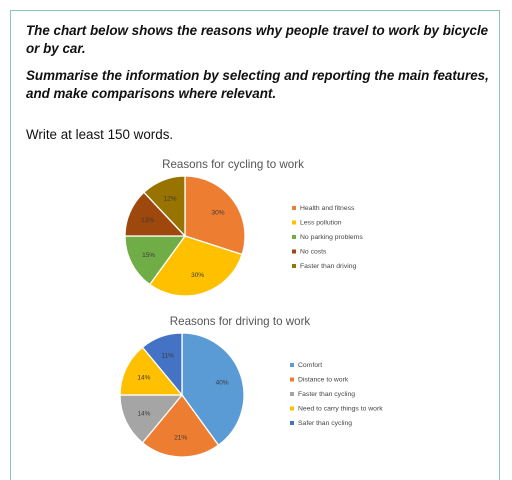  Describe the element at coordinates (325, 423) in the screenshot. I see `legend-entry: Safer than cycling` at that location.